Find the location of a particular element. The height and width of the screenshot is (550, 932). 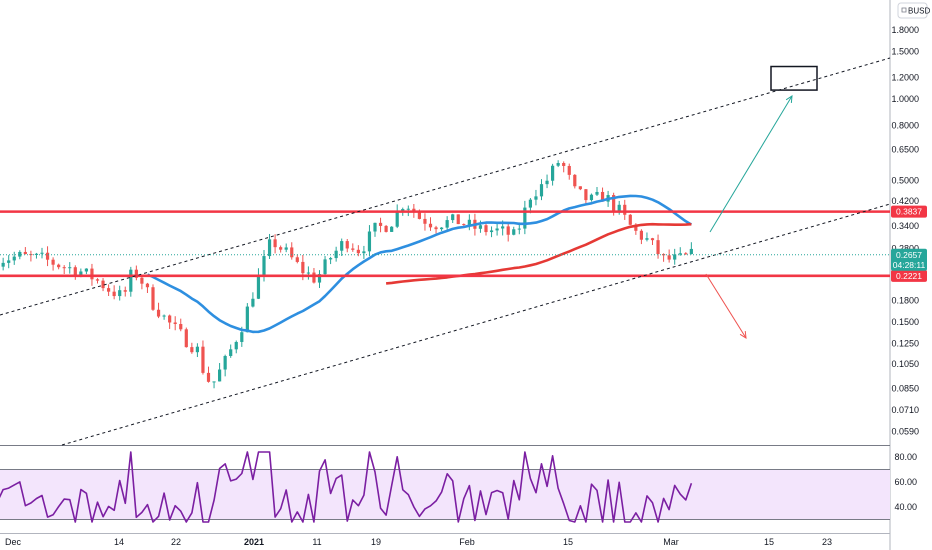

last-price-box is located at coordinates (909, 259).